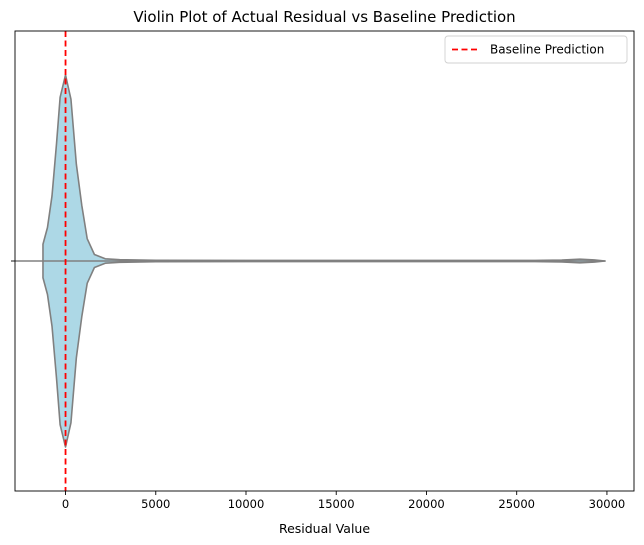 This screenshot has width=644, height=545. Describe the element at coordinates (426, 504) in the screenshot. I see `x-tick-label-20000: 20000` at that location.